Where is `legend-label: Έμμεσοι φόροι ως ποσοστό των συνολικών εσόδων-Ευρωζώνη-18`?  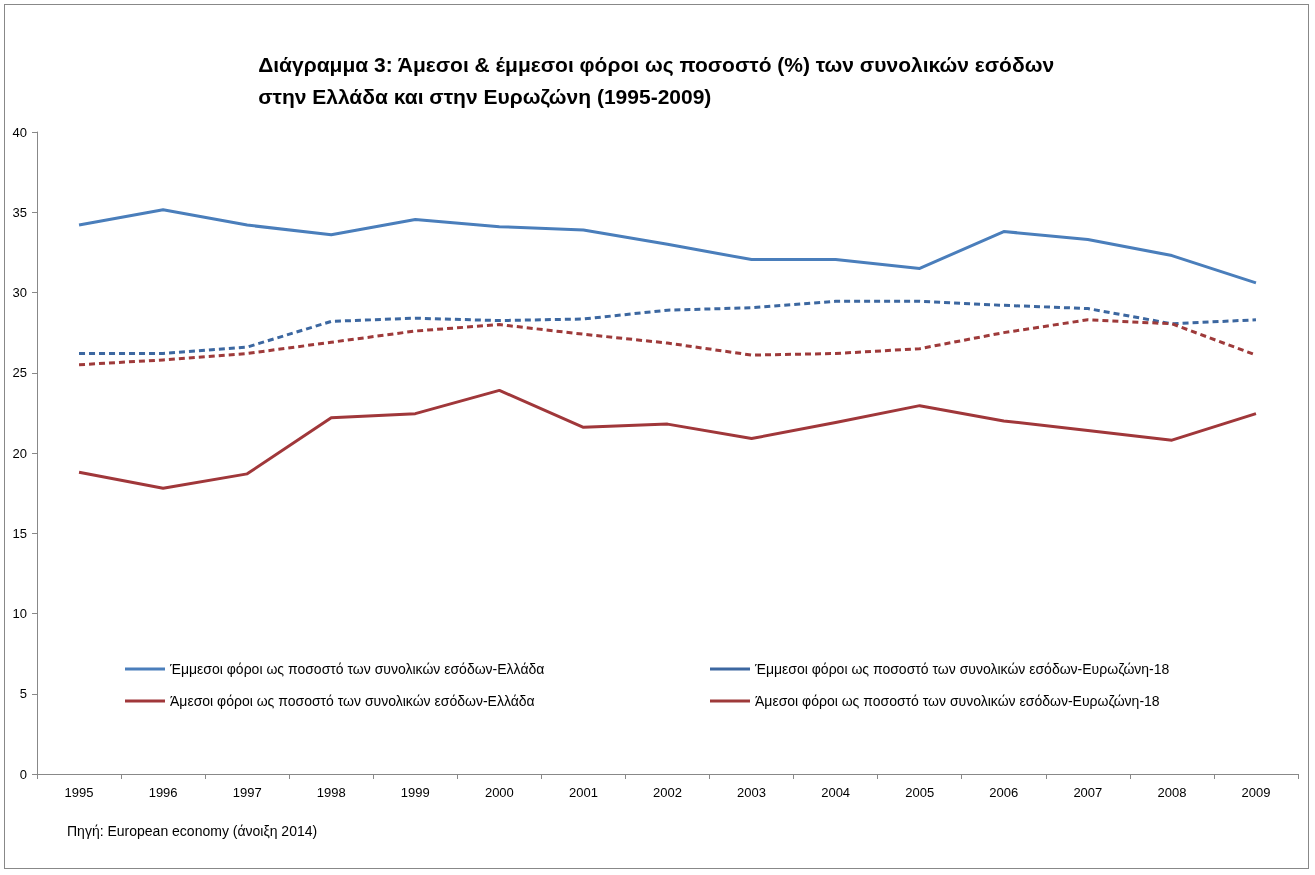
legend-label: Έμμεσοι φόροι ως ποσοστό των συνολικών εσόδων-Ευρωζώνη-18 is located at coordinates (962, 669).